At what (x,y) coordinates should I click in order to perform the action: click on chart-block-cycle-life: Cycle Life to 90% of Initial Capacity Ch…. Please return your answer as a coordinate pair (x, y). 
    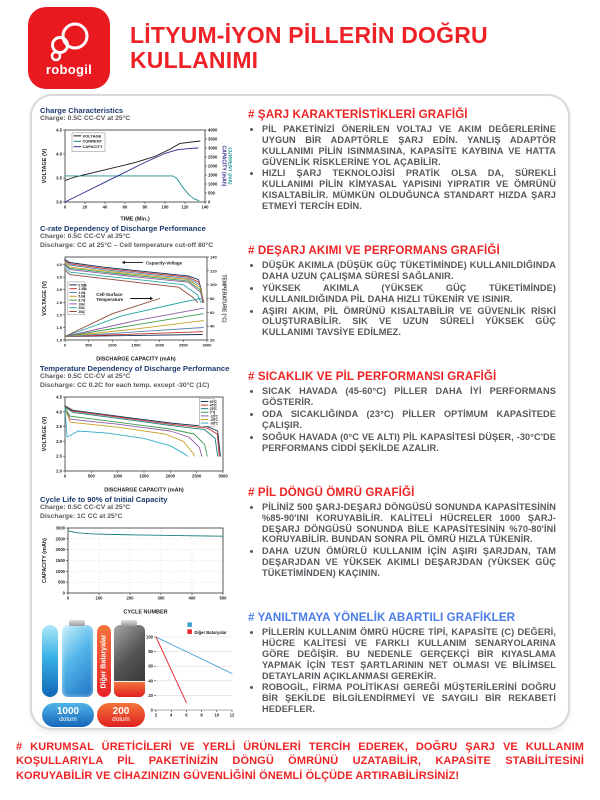
    Looking at the image, I should click on (139, 555).